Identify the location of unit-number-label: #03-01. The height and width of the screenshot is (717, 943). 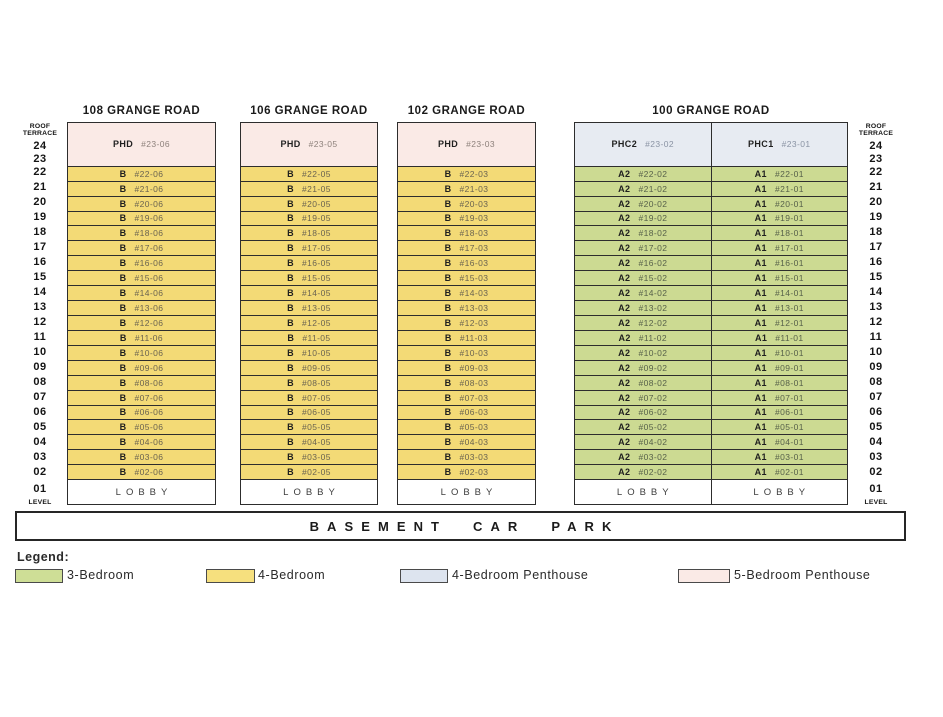
(789, 457).